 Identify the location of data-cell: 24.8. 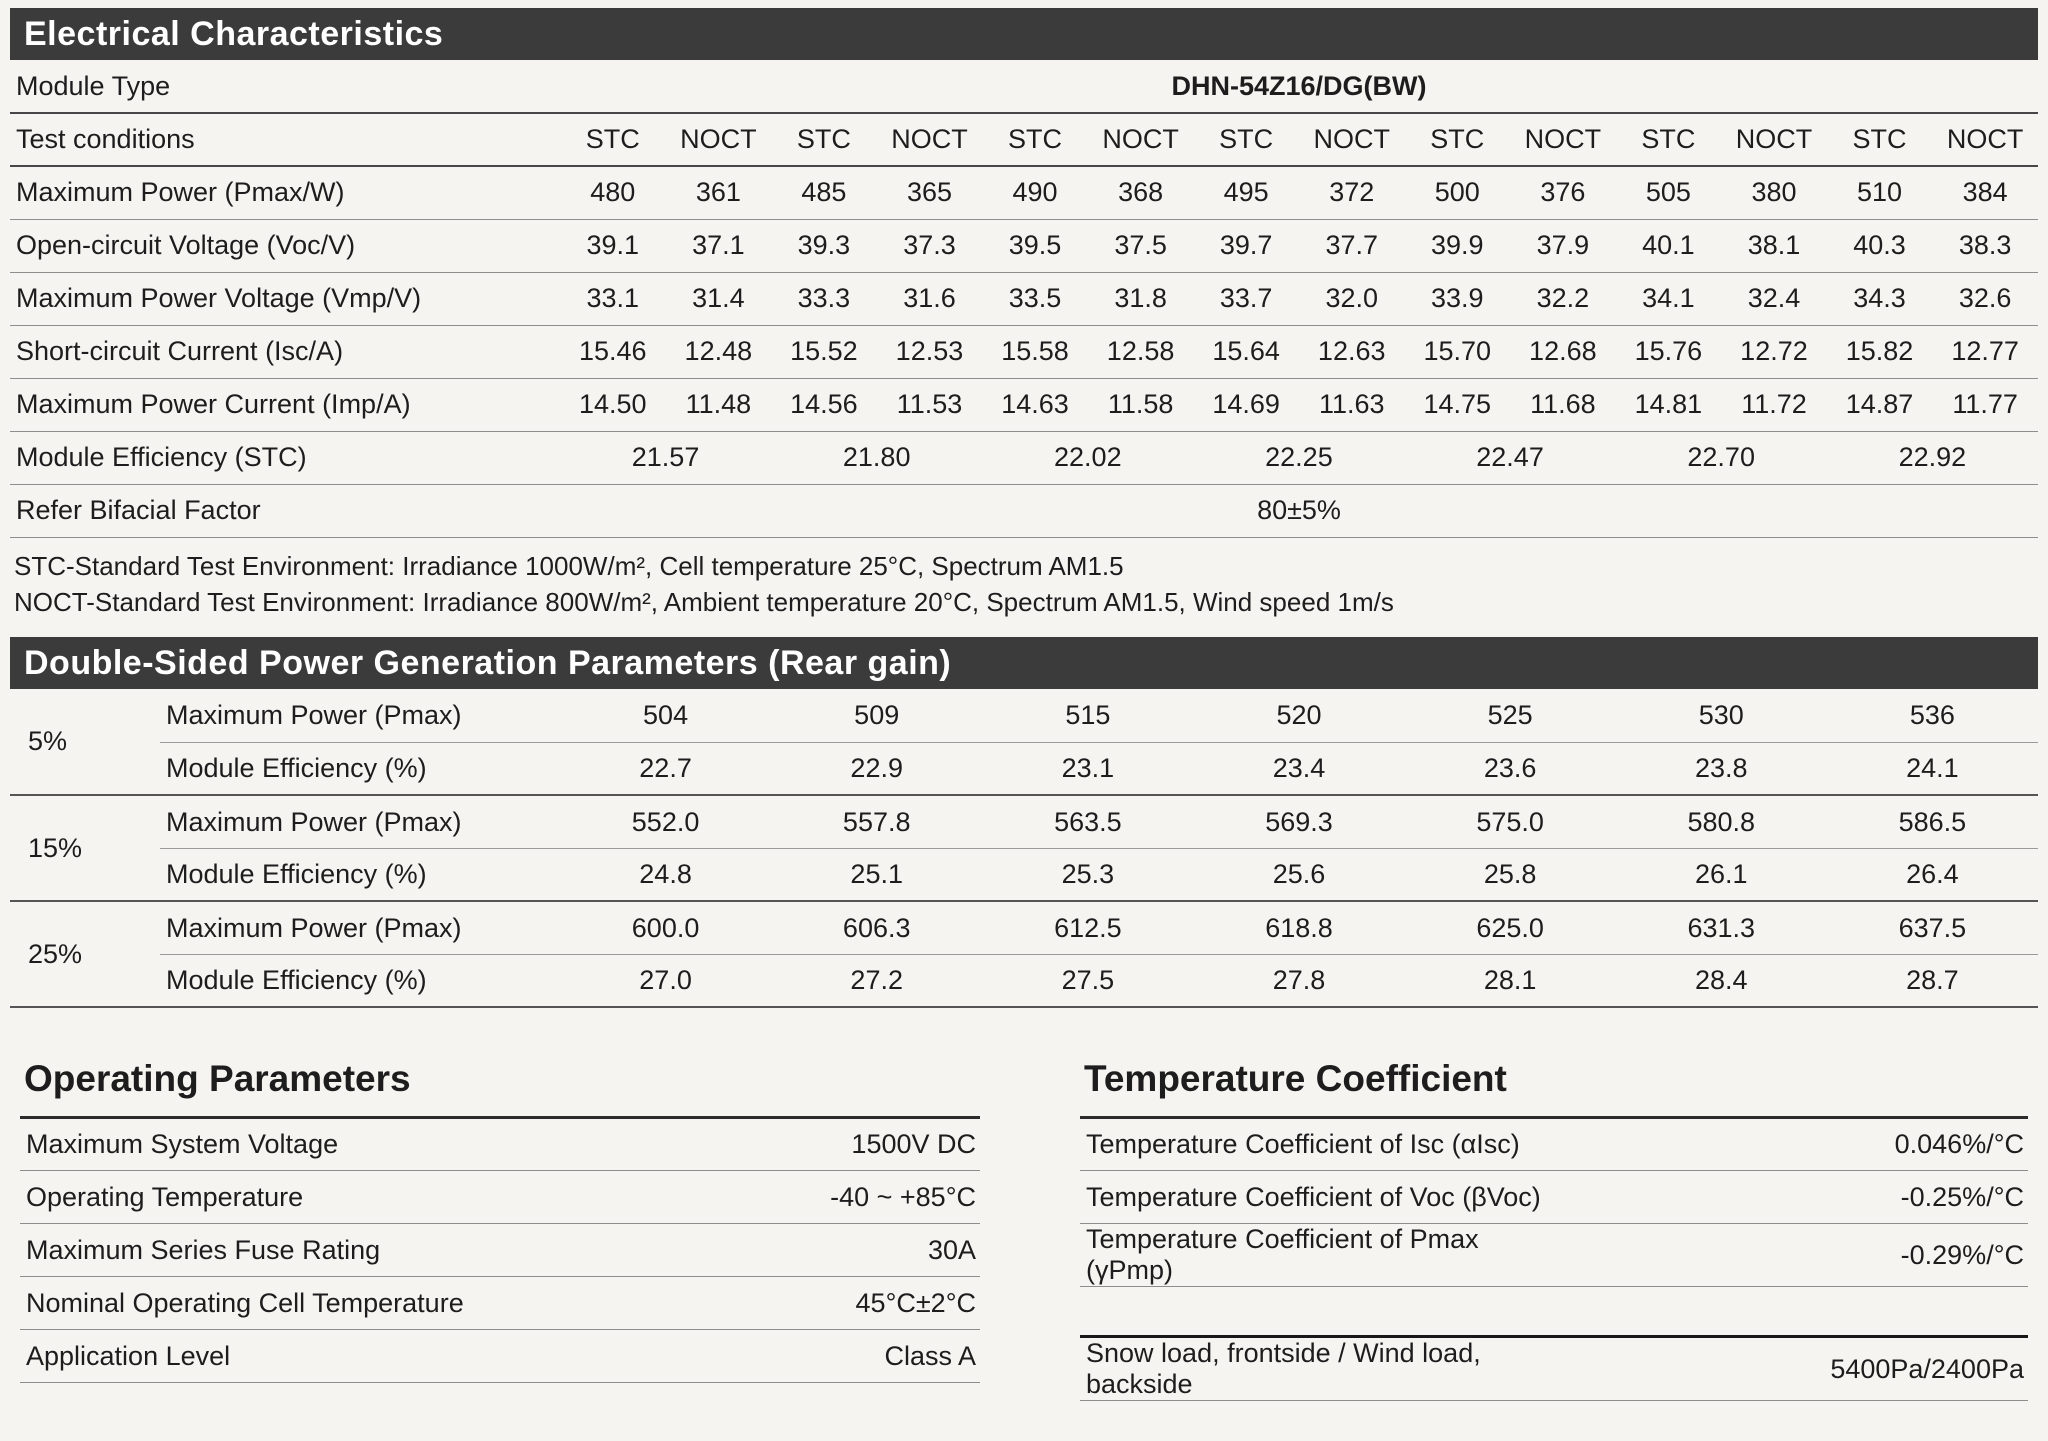
(666, 875).